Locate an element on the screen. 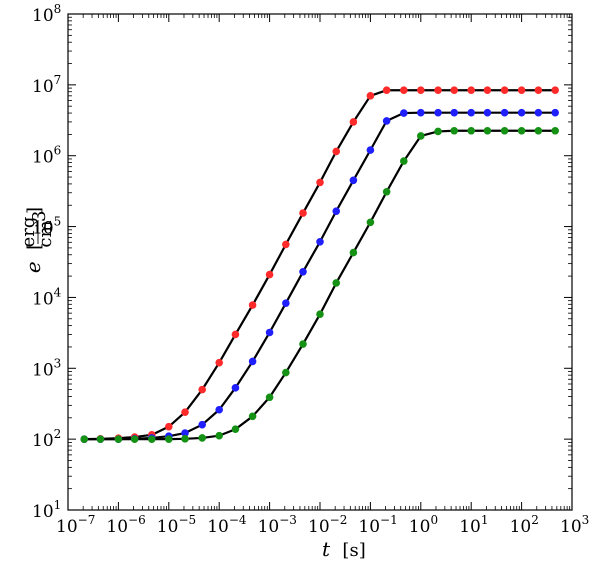  x-tick-label: 10⁻² is located at coordinates (327, 525).